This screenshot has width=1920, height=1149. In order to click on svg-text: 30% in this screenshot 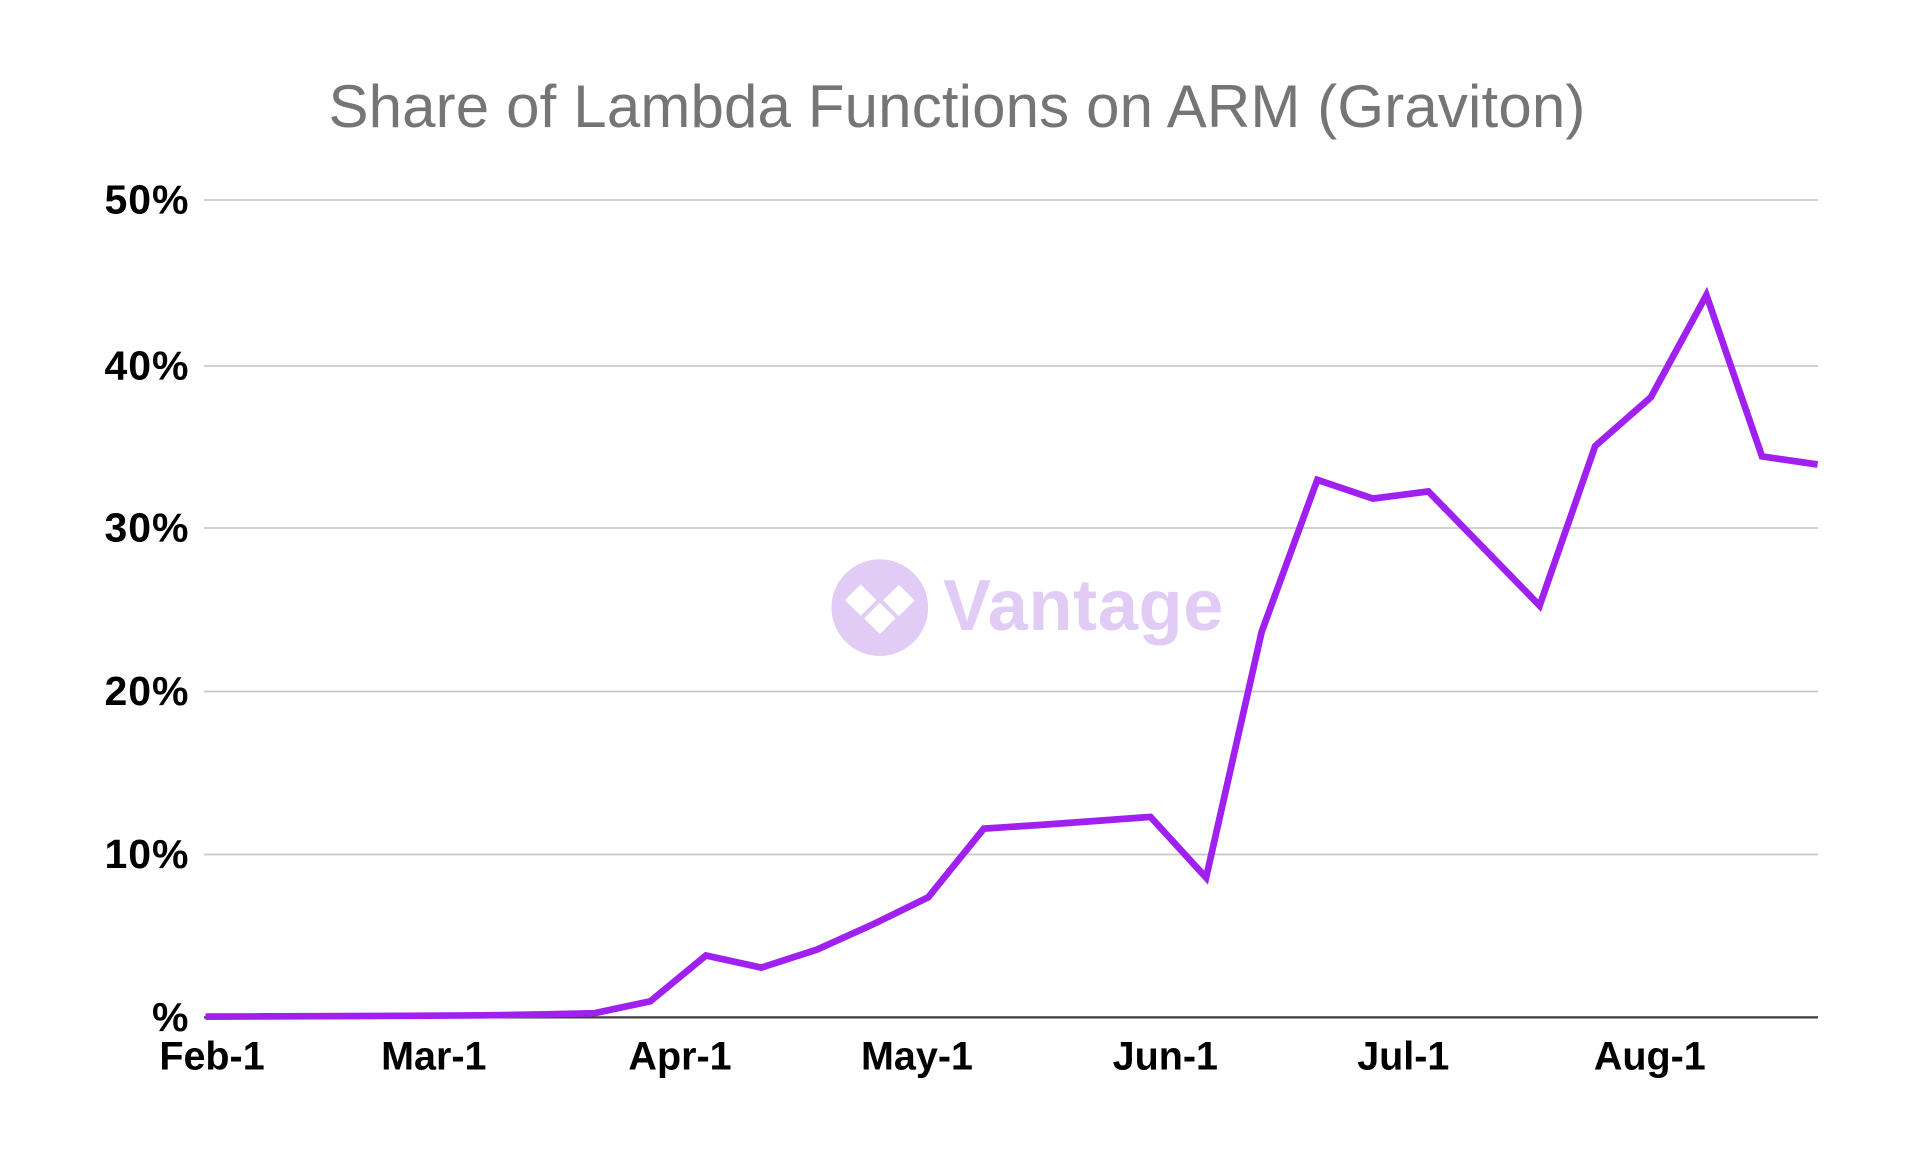, I will do `click(146, 528)`.